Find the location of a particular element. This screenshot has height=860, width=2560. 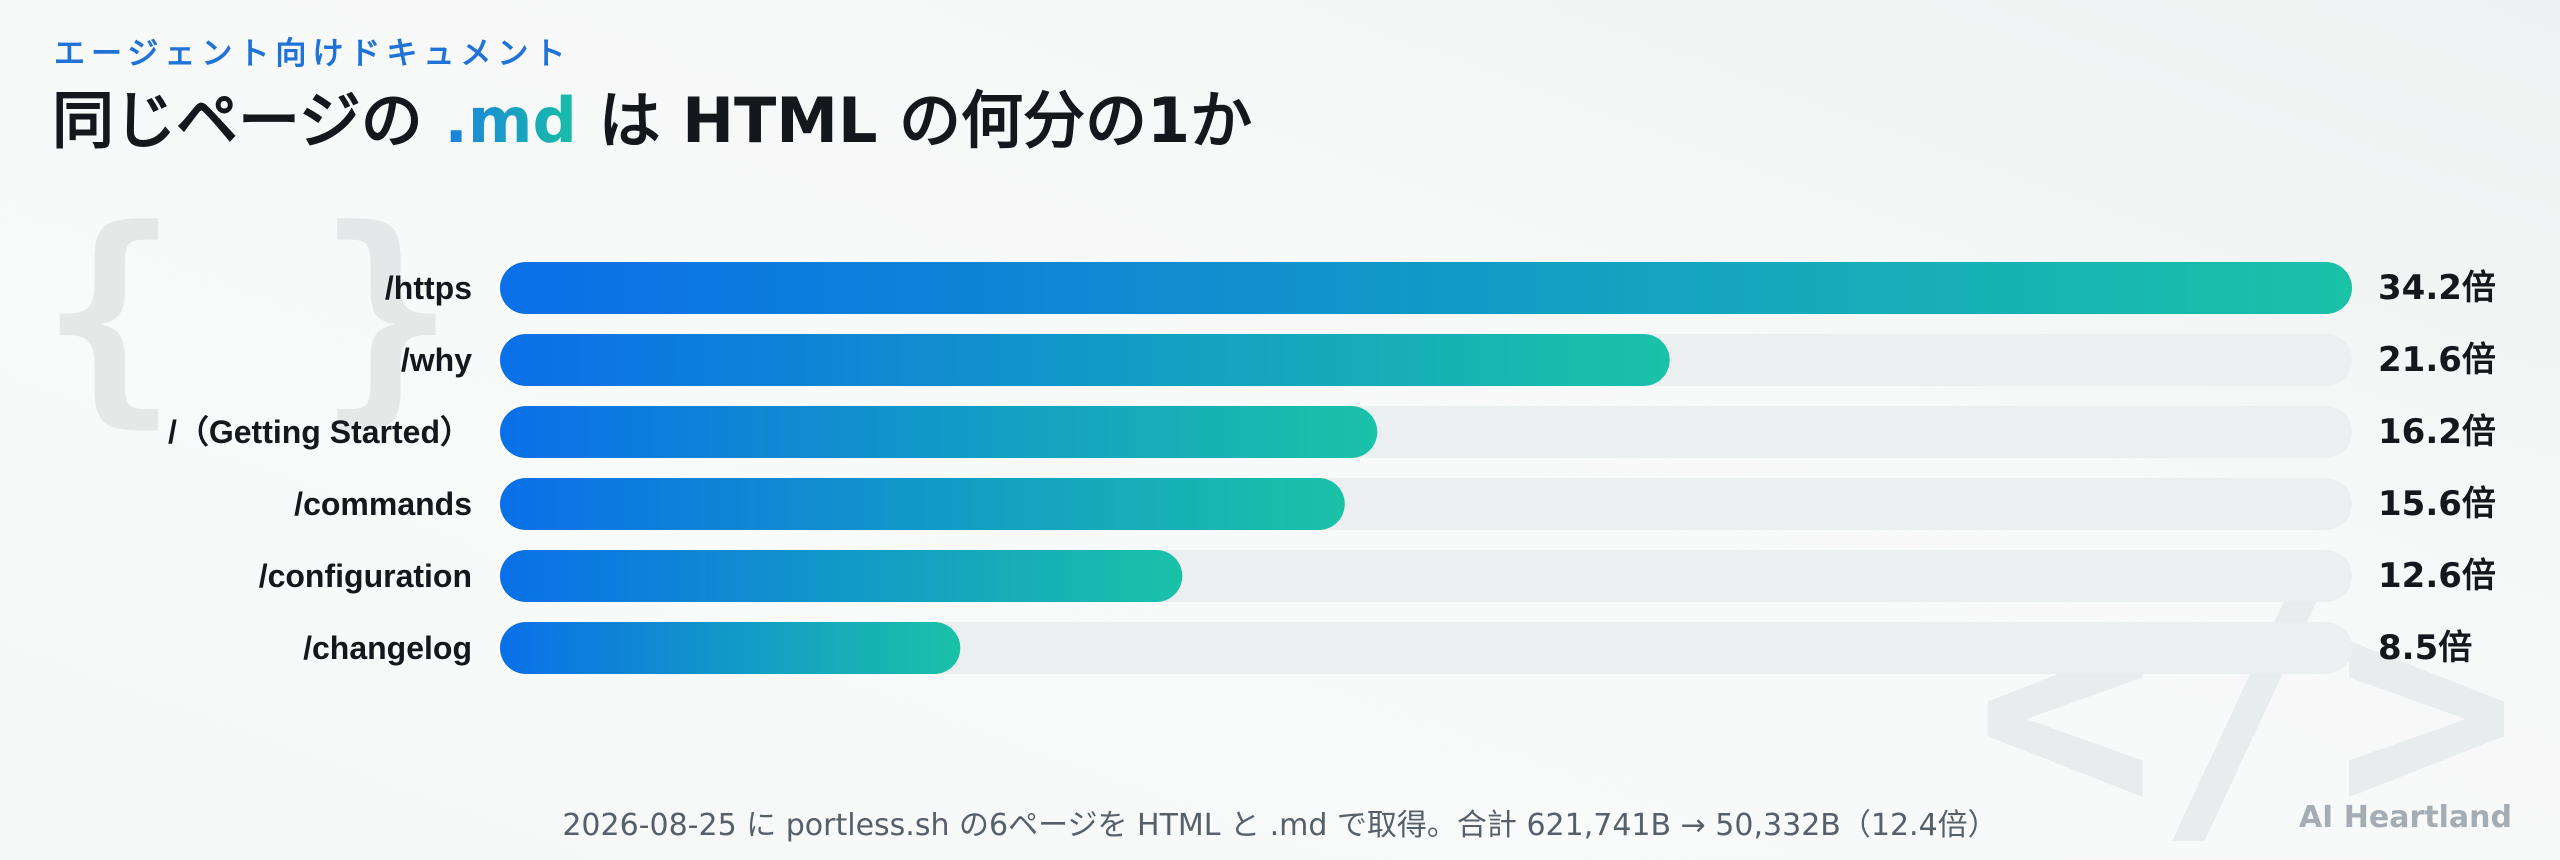

title-suffix: は HTML の何分の1か is located at coordinates (914, 120).